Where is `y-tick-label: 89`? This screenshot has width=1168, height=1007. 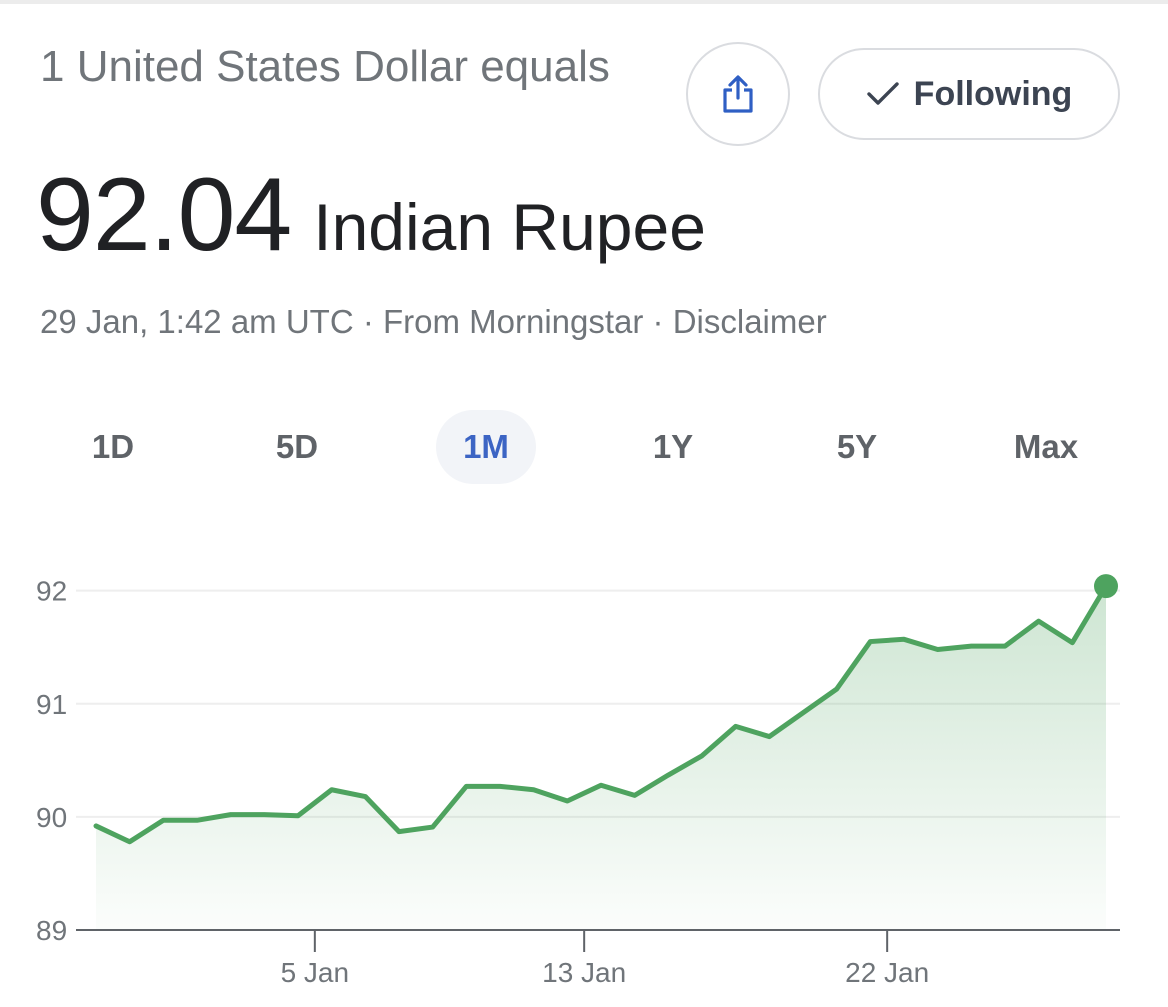 y-tick-label: 89 is located at coordinates (51, 930).